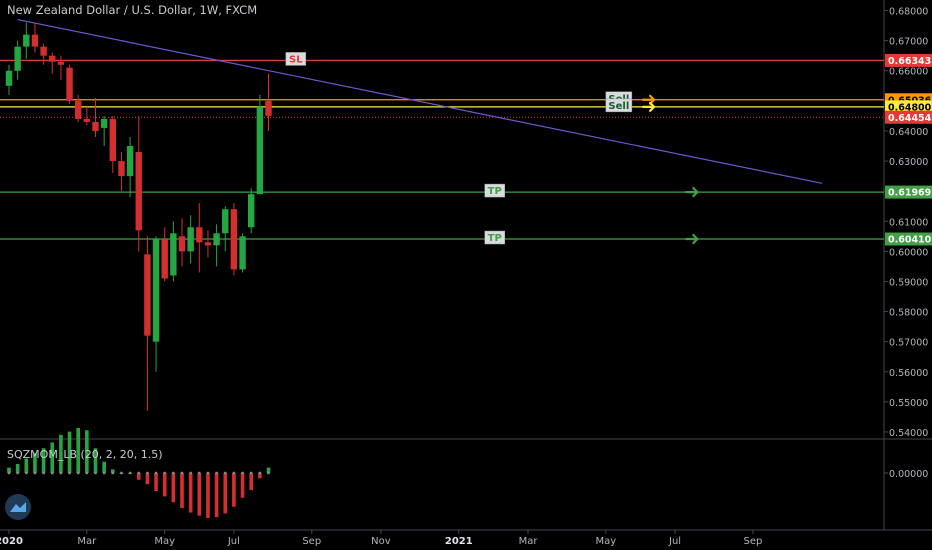 The width and height of the screenshot is (932, 550). Describe the element at coordinates (459, 541) in the screenshot. I see `time-tick-label: 2021` at that location.